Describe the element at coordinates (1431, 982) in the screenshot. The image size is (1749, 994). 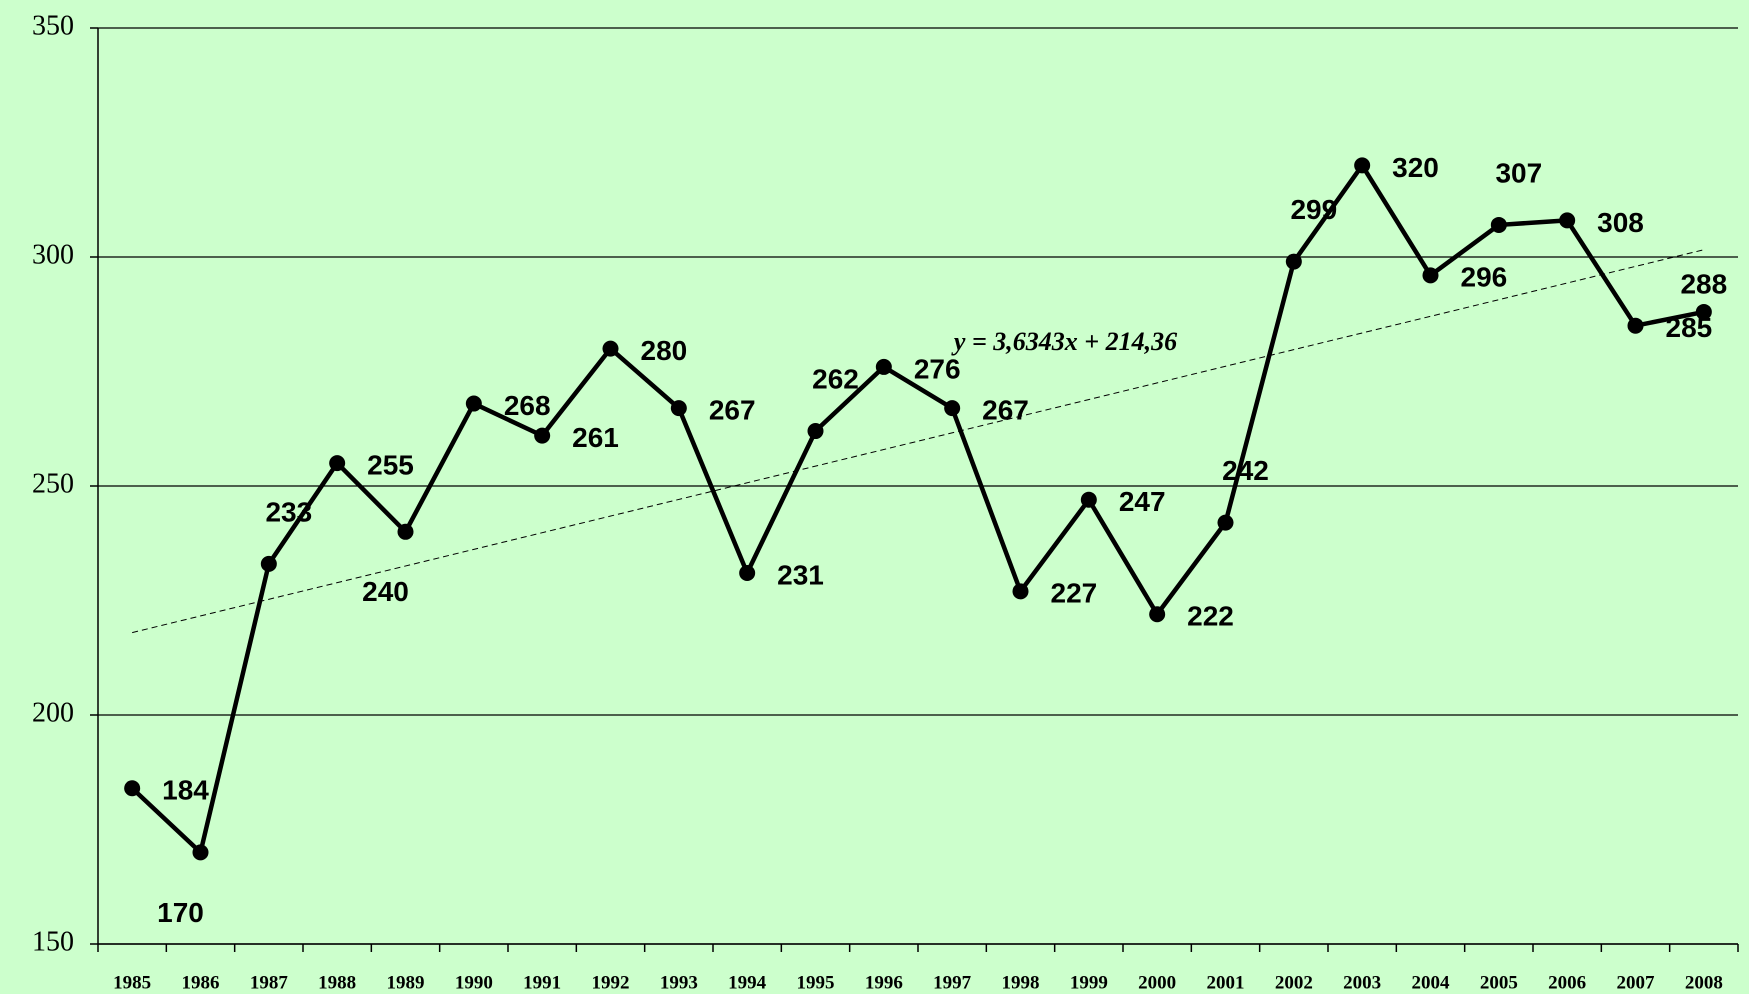
I see `x-tick-label: 2004` at that location.